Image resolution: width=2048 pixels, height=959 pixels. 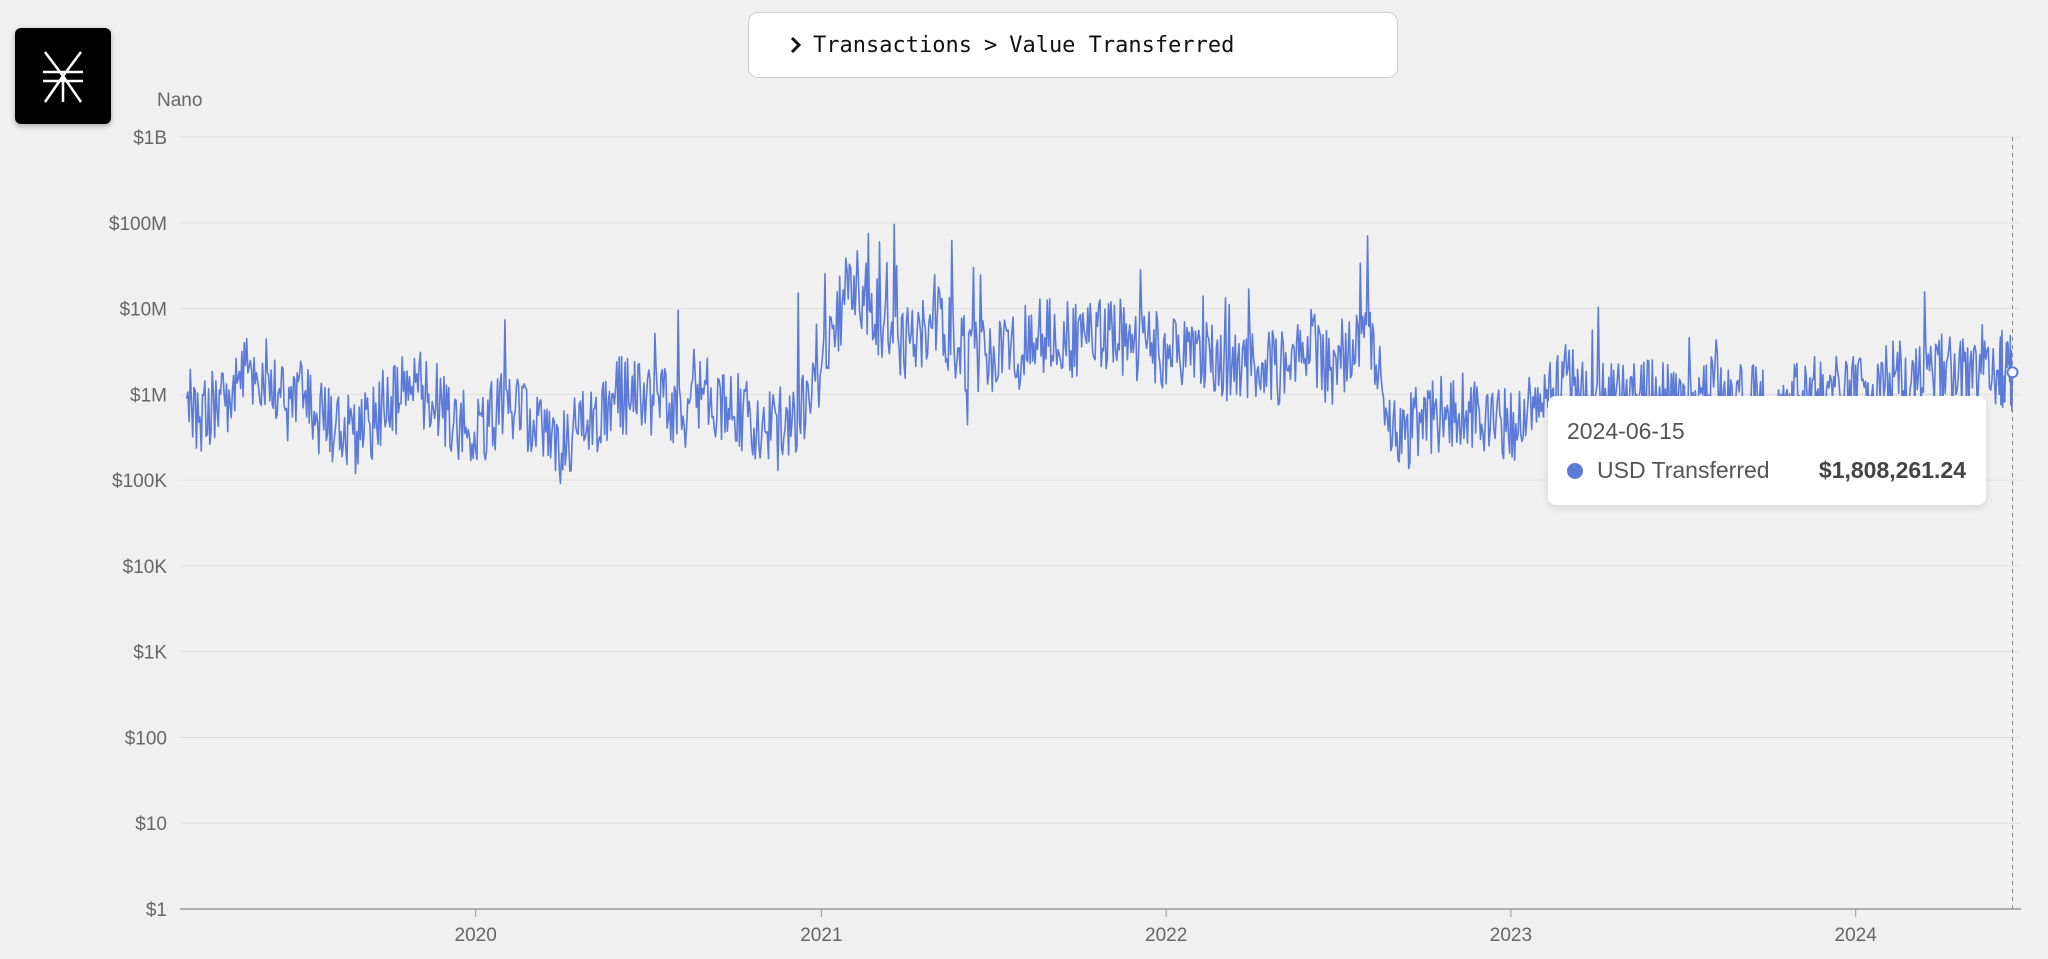 I want to click on y-tick-label: $10K, so click(x=145, y=567).